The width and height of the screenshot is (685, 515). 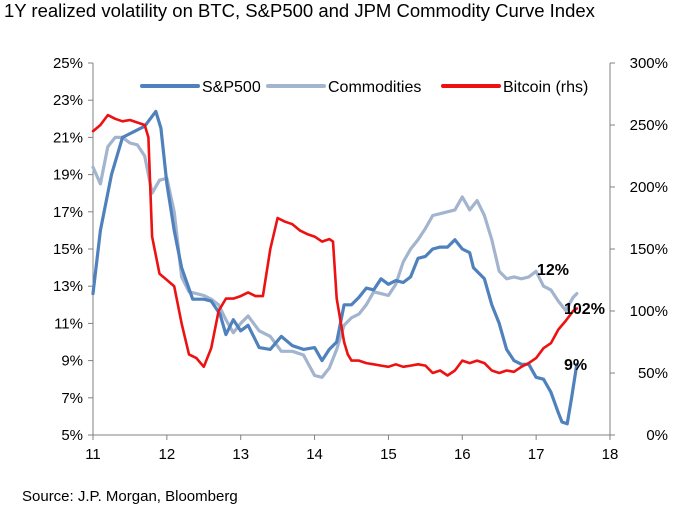 What do you see at coordinates (374, 87) in the screenshot?
I see `legend-label: Commodities` at bounding box center [374, 87].